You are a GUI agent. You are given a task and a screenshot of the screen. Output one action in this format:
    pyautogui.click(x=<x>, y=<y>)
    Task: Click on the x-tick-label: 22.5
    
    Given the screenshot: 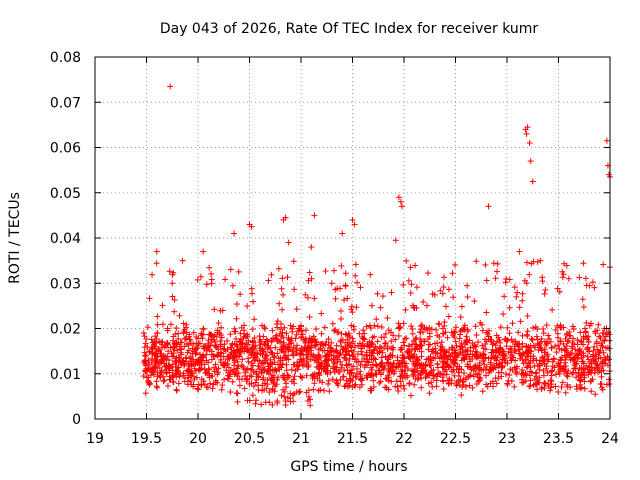 What is the action you would take?
    pyautogui.click(x=455, y=439)
    